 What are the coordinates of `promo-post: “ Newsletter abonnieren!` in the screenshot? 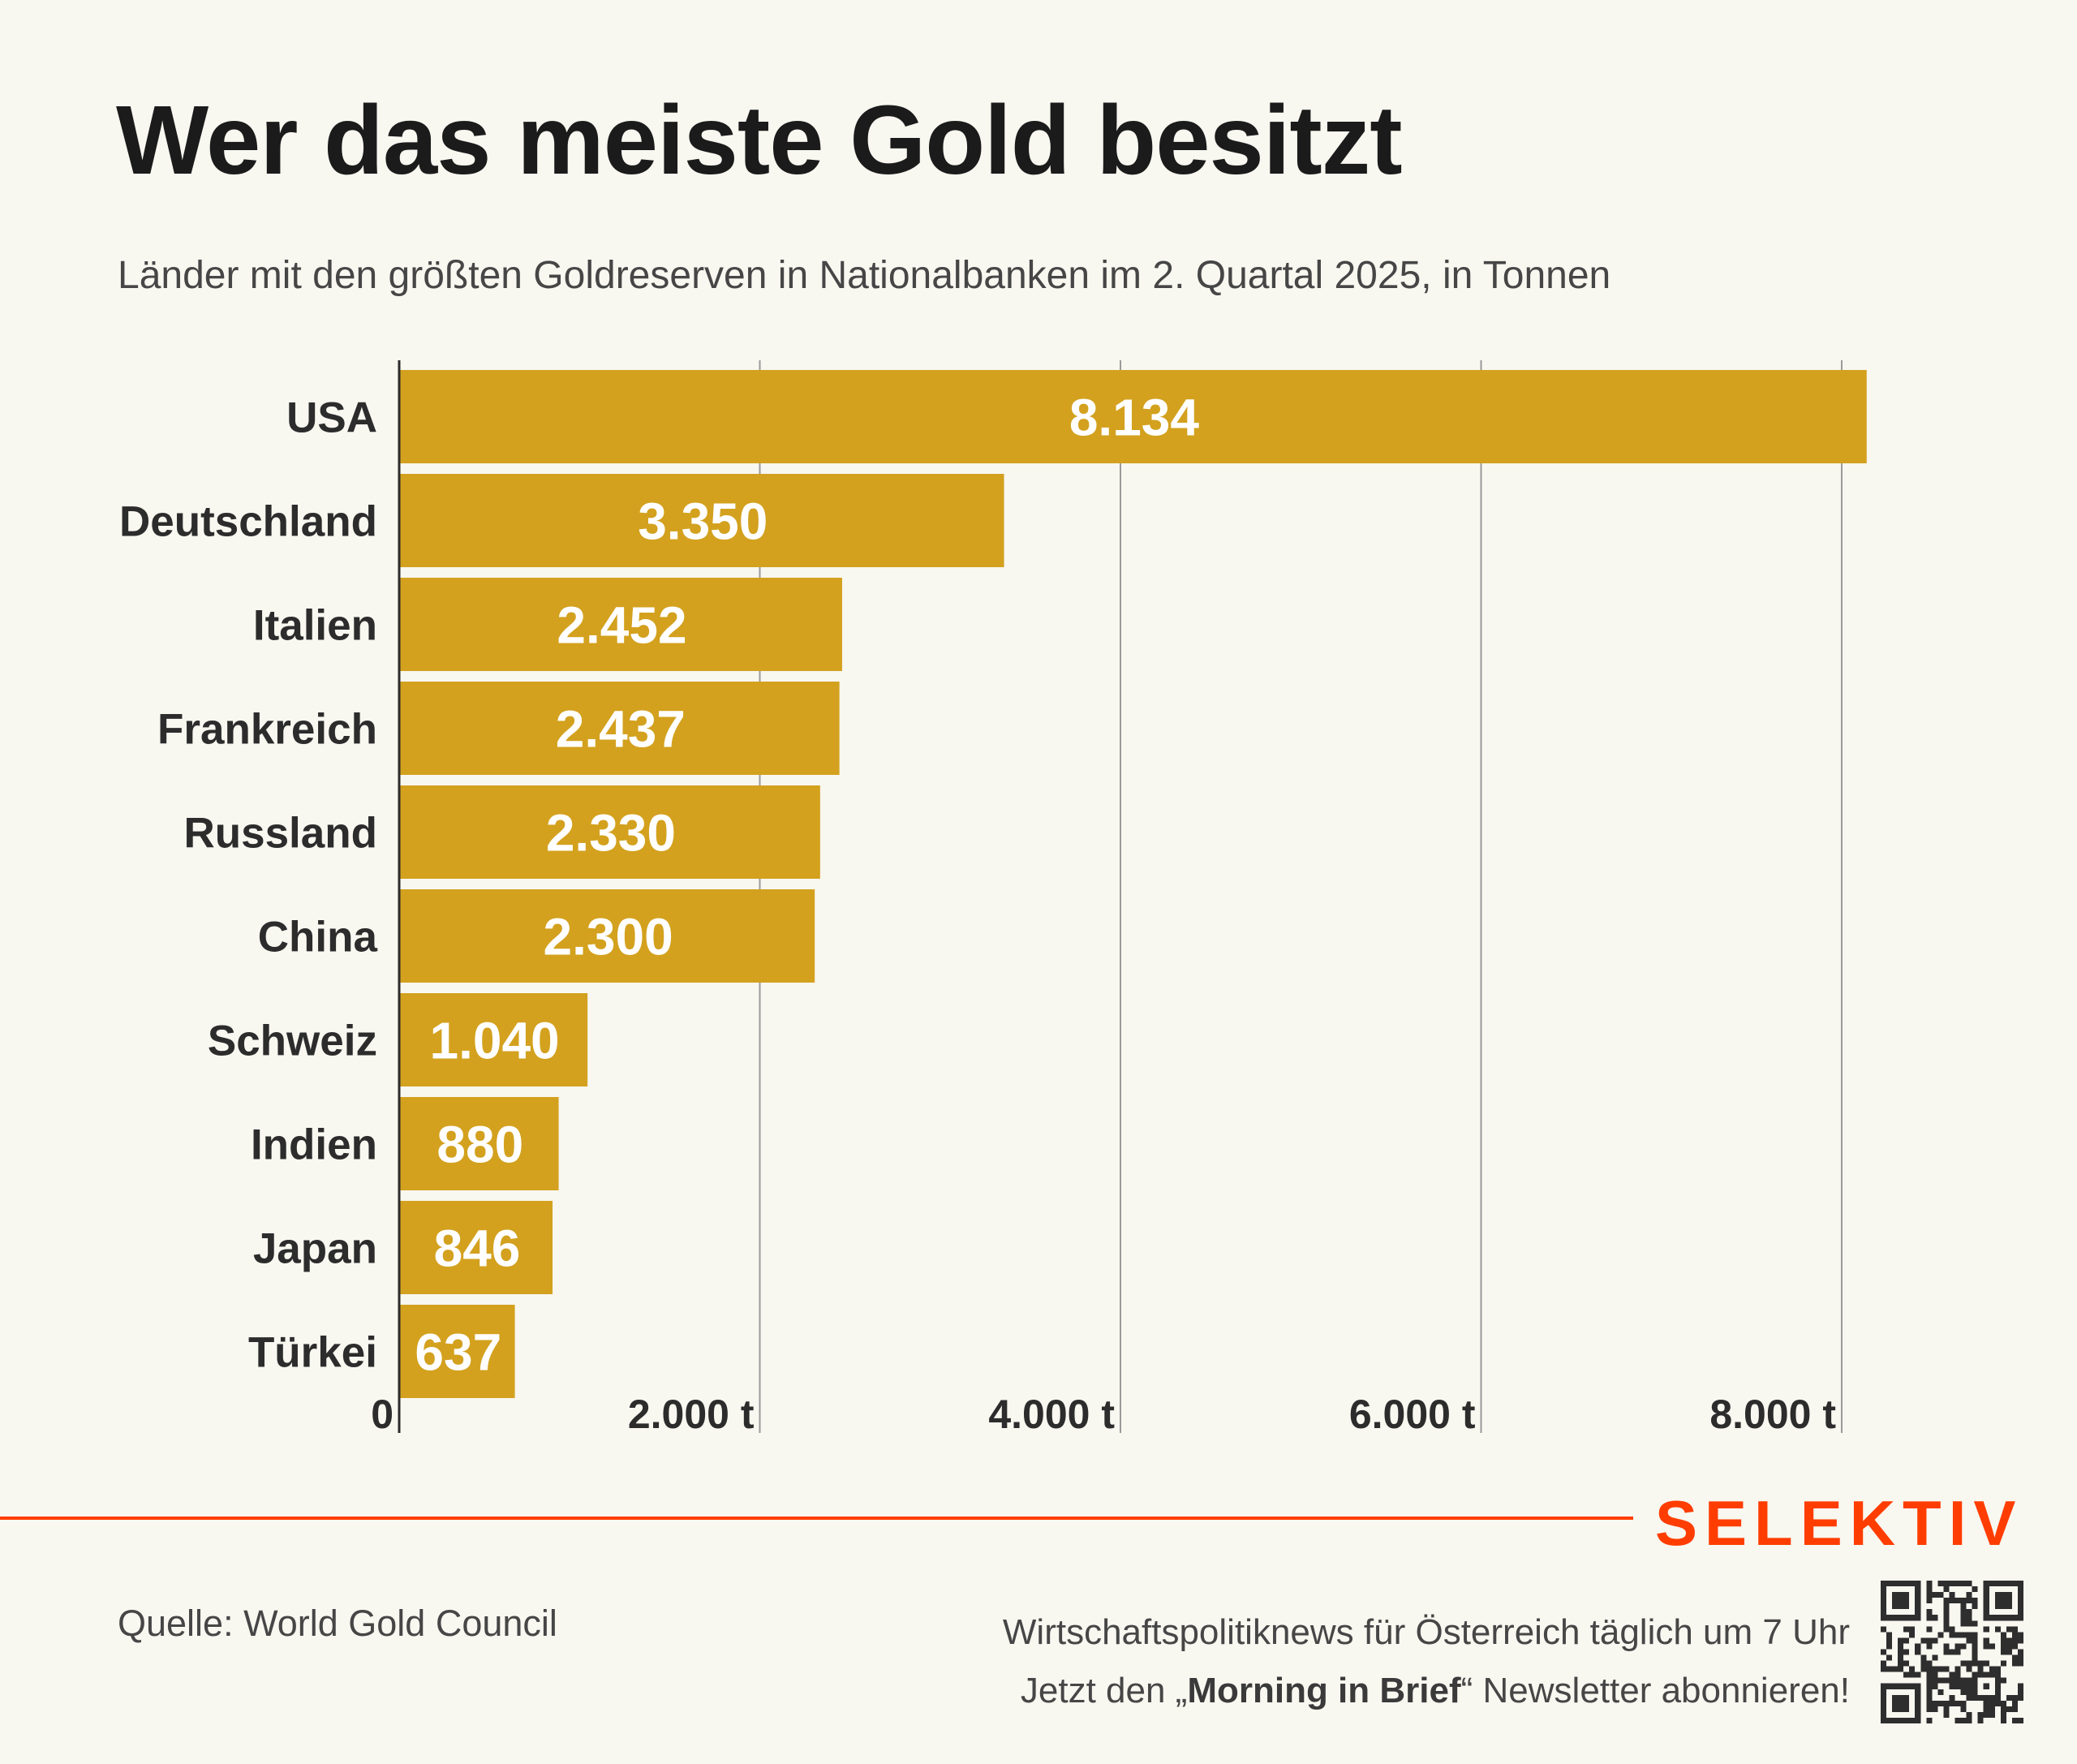 It's located at (1655, 1690).